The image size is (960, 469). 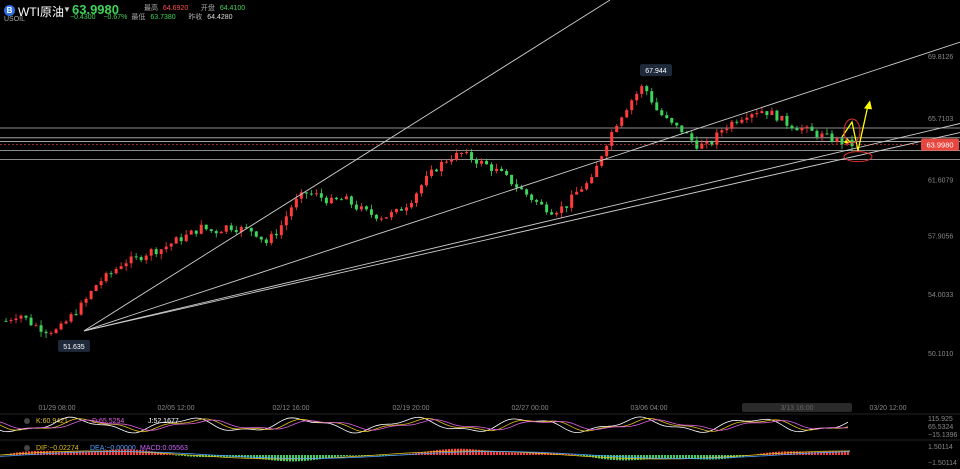 I want to click on symbol-name: WTI原油, so click(x=41, y=12).